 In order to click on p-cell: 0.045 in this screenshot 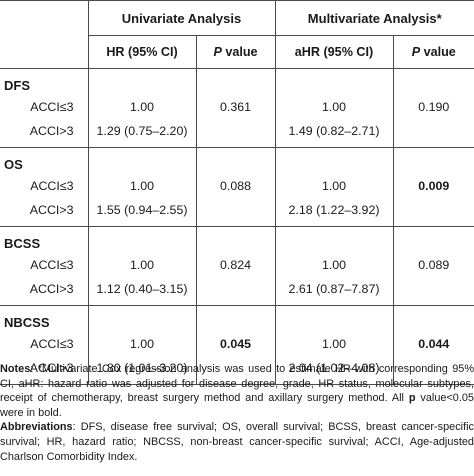, I will do `click(235, 344)`.